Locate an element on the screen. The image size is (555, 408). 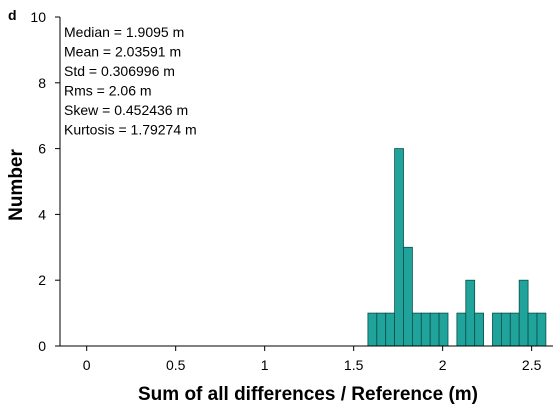
stat-annotation: Kurtosis = 1.79274 m is located at coordinates (130, 130).